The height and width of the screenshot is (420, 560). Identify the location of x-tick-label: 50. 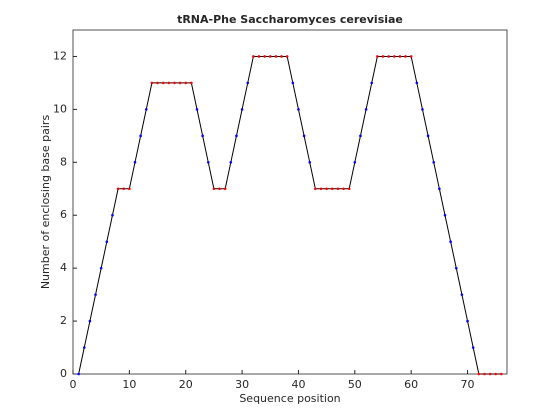
(355, 384).